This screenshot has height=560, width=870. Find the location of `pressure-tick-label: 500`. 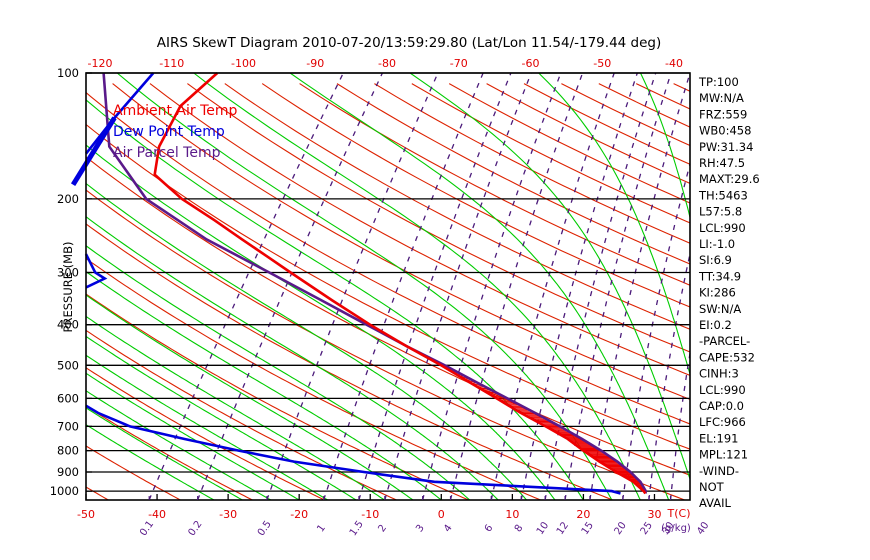

pressure-tick-label: 500 is located at coordinates (68, 365).